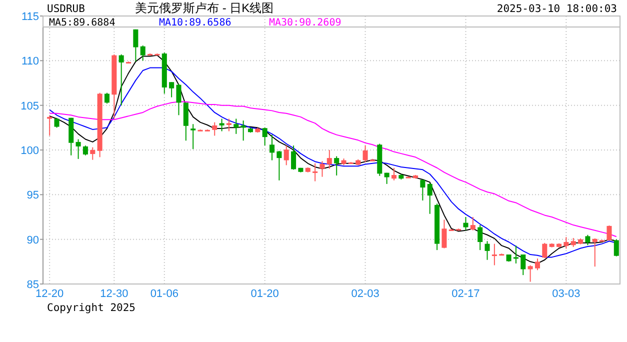 The width and height of the screenshot is (627, 342). What do you see at coordinates (305, 23) in the screenshot?
I see `text: MA30:90.2609` at bounding box center [305, 23].